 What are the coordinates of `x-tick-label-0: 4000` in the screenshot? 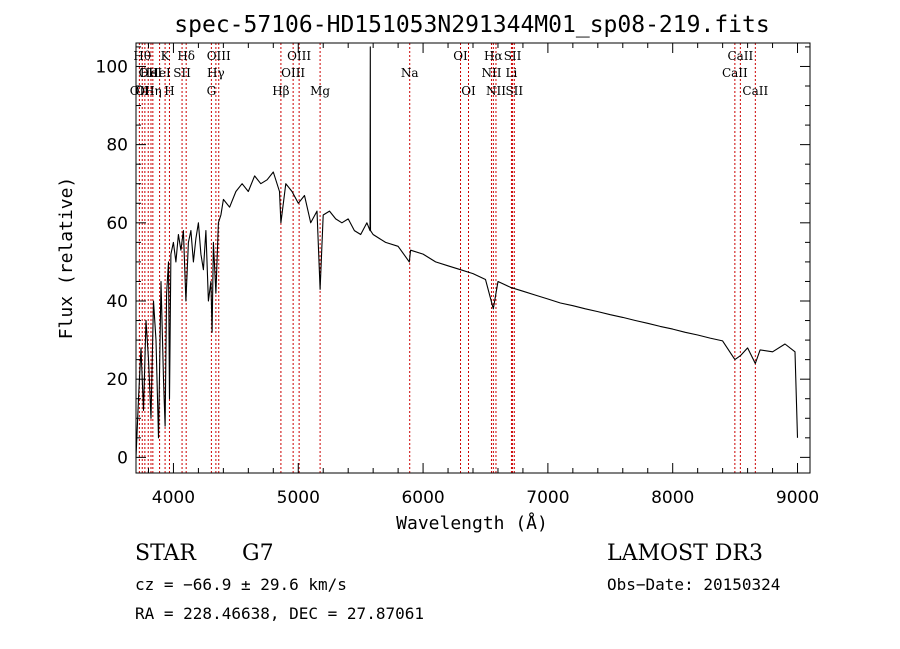 It's located at (173, 498).